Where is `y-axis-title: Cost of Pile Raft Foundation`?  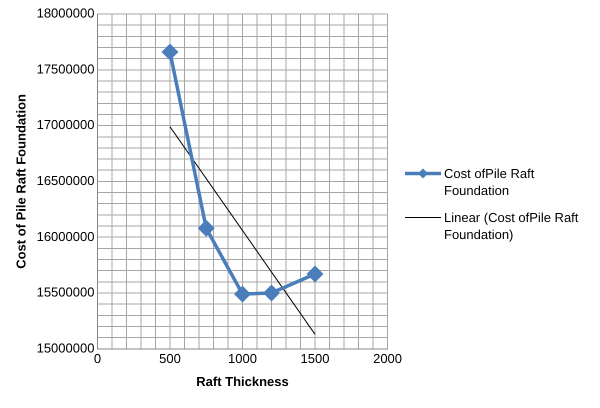 y-axis-title: Cost of Pile Raft Foundation is located at coordinates (20, 181).